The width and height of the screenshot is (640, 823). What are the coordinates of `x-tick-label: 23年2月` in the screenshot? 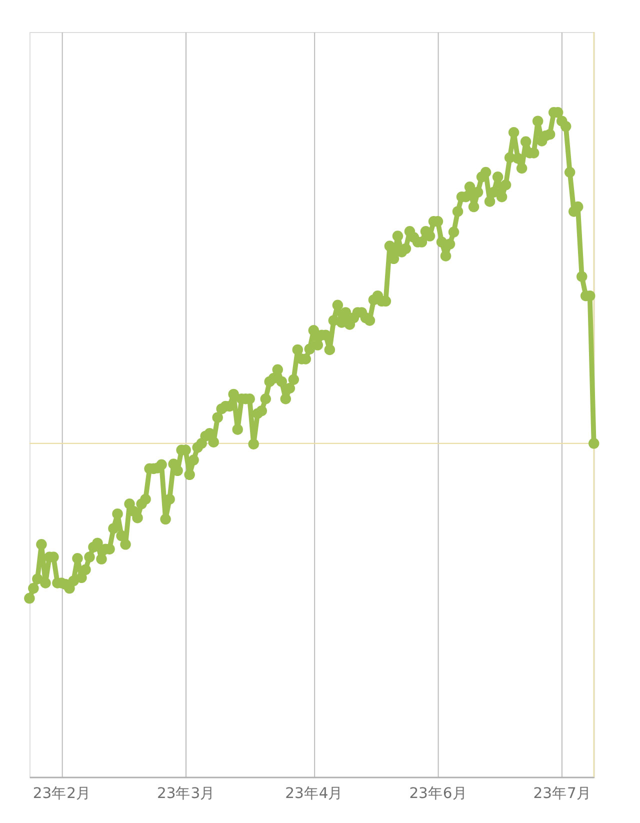 It's located at (62, 793).